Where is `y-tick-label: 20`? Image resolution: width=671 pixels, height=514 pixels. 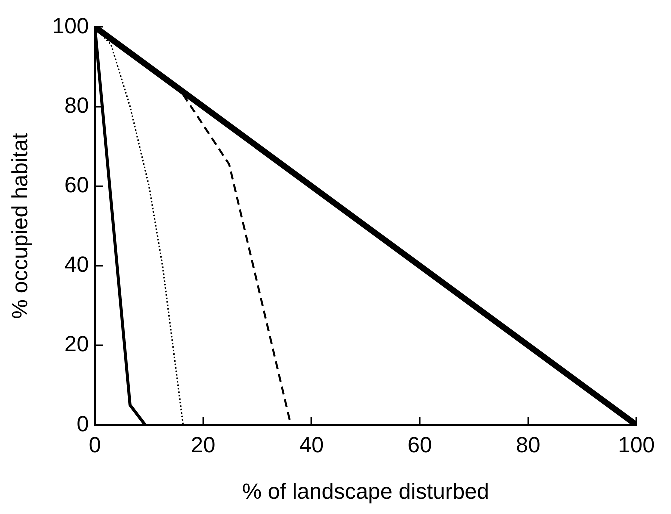 y-tick-label: 20 is located at coordinates (77, 344).